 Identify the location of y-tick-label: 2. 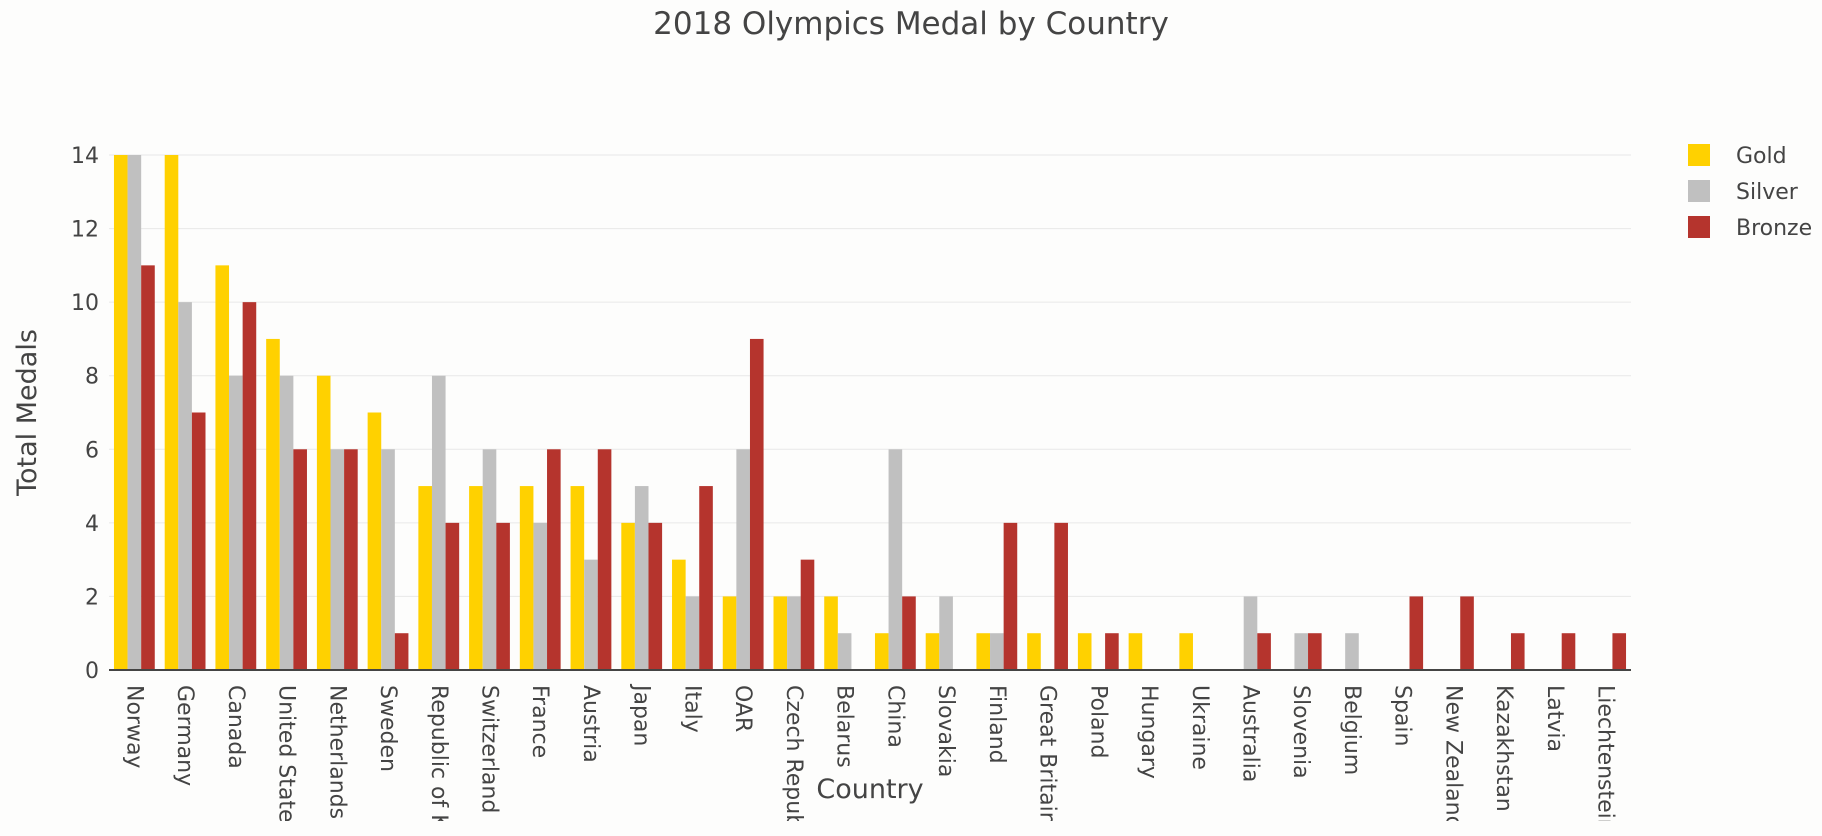
(92, 597).